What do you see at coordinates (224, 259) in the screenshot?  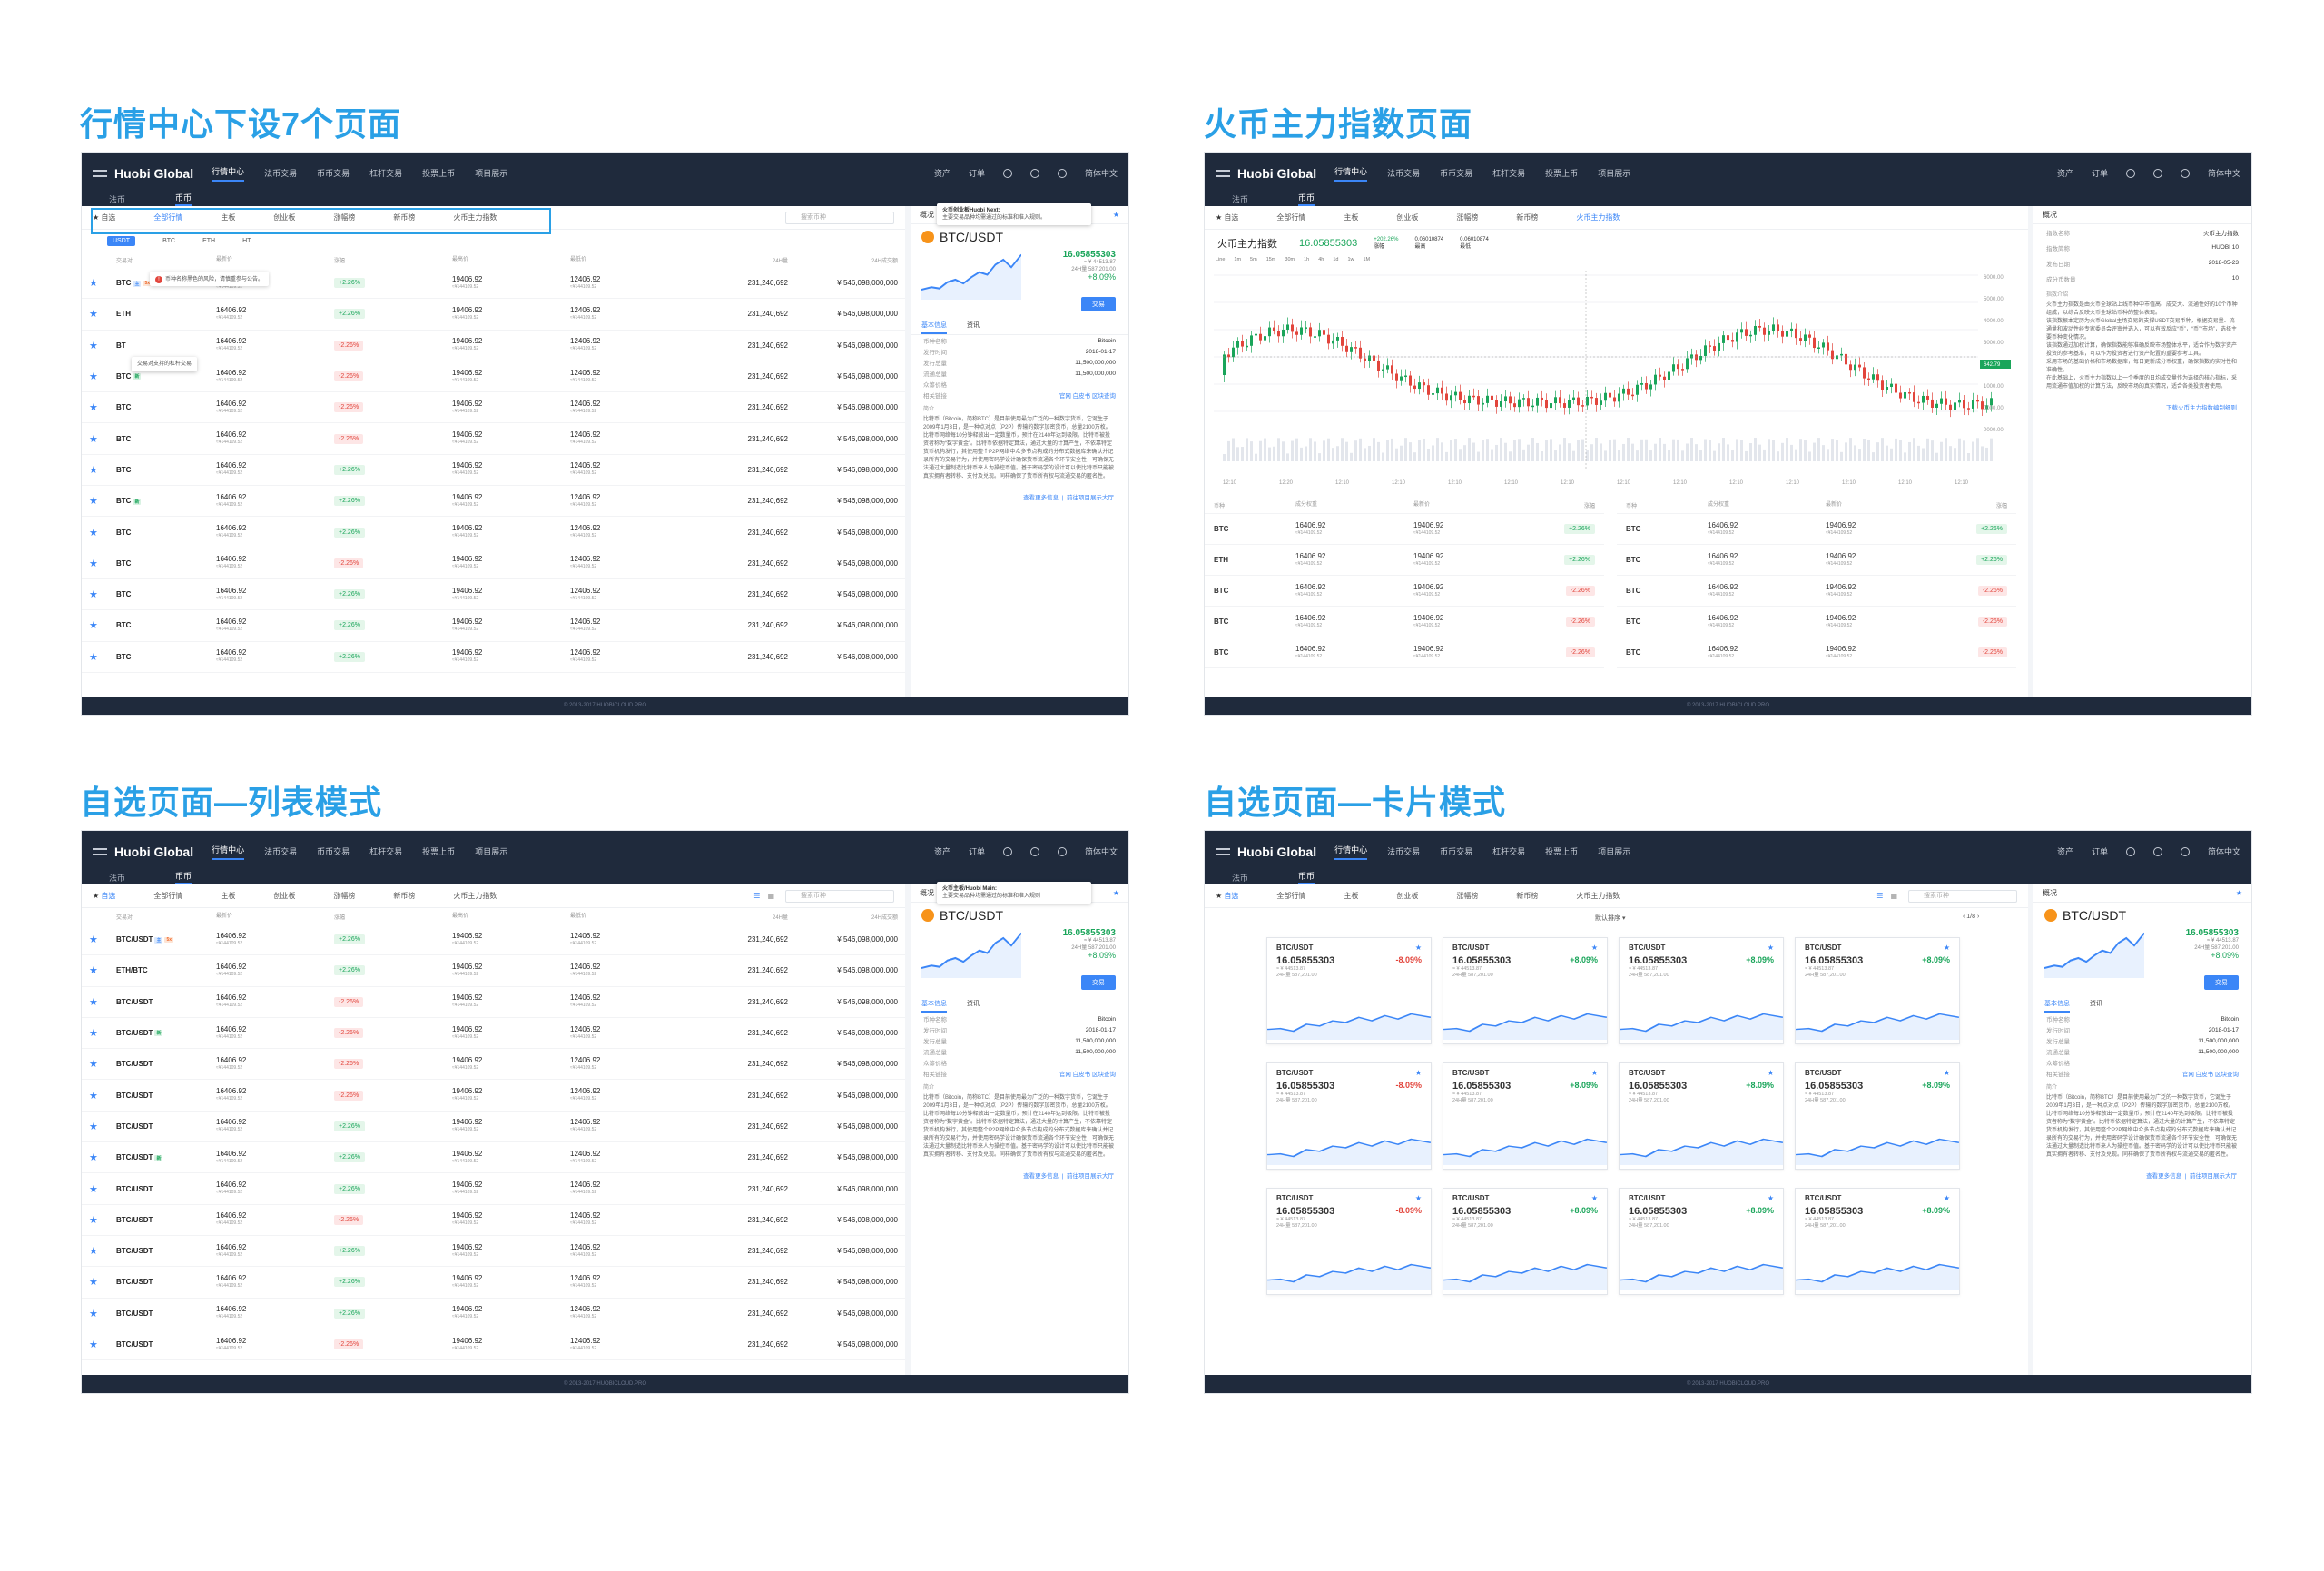 I see `col-header: 最新价` at bounding box center [224, 259].